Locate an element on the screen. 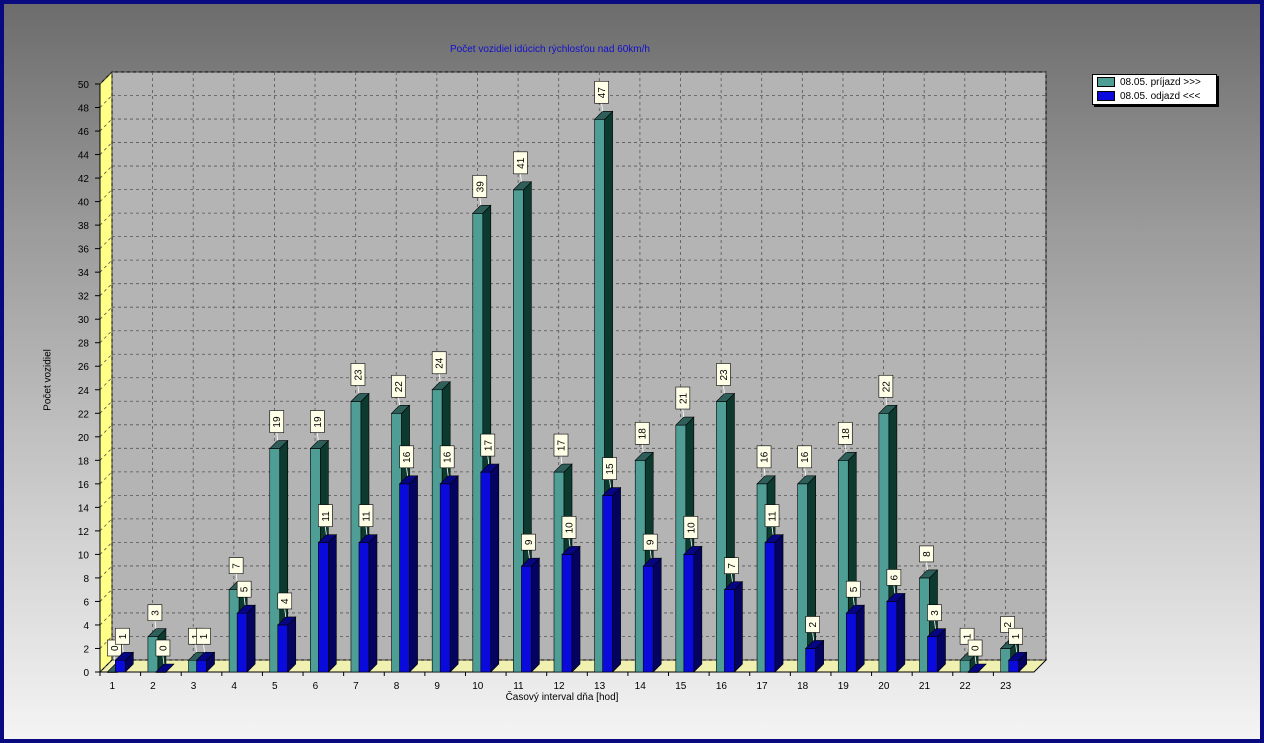 The image size is (1264, 743). data-label: 4 is located at coordinates (285, 601).